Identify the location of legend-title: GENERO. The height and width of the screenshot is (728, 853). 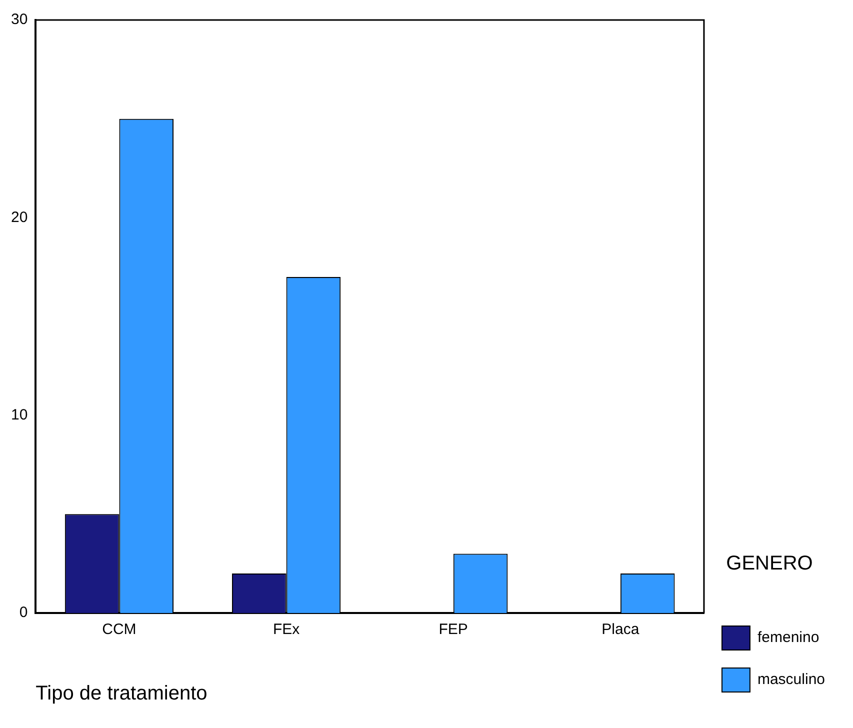
(769, 563).